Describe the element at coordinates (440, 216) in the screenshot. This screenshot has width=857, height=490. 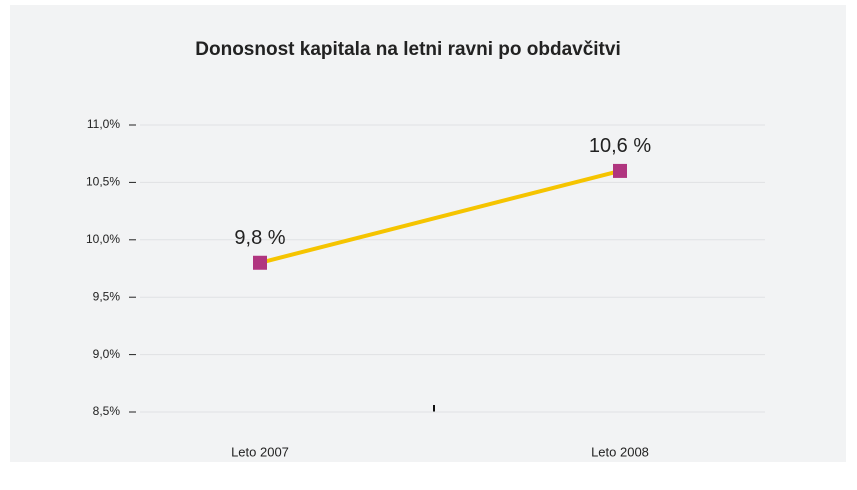
I see `line` at that location.